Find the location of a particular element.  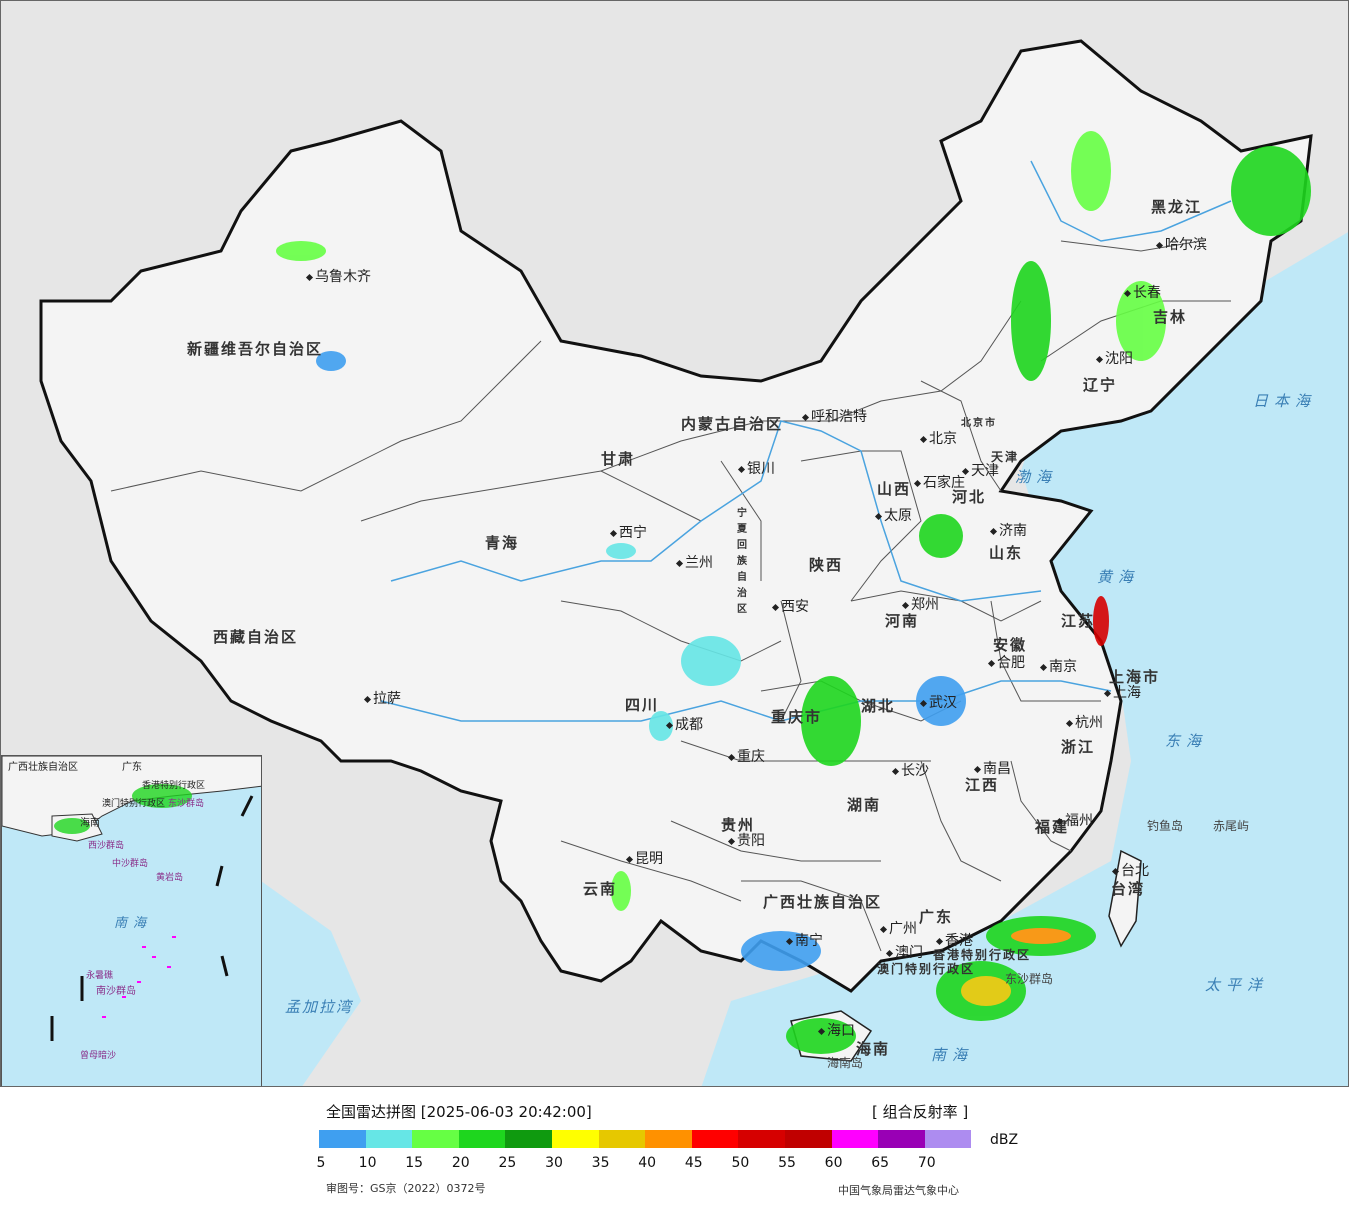

province-label: 江苏 is located at coordinates (1078, 621).